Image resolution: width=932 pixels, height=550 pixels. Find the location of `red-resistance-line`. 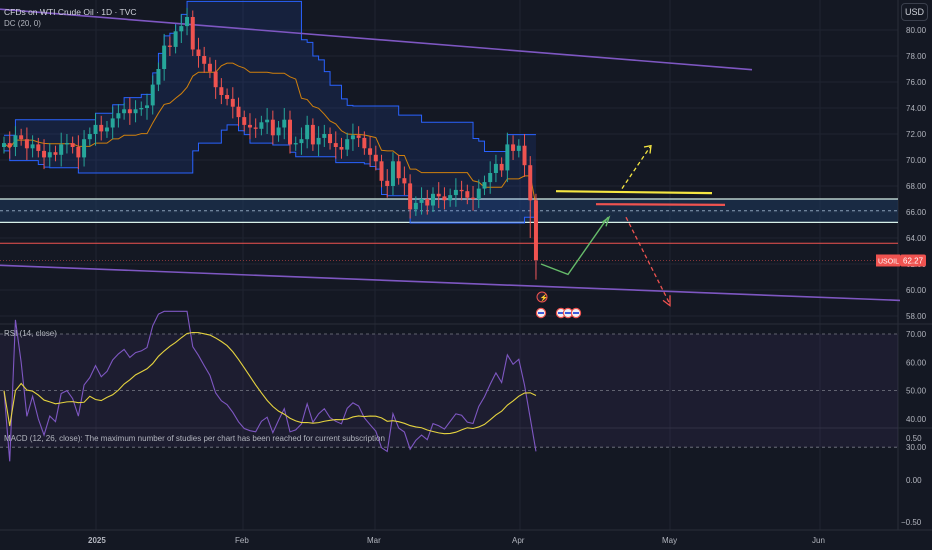

red-resistance-line is located at coordinates (660, 204).